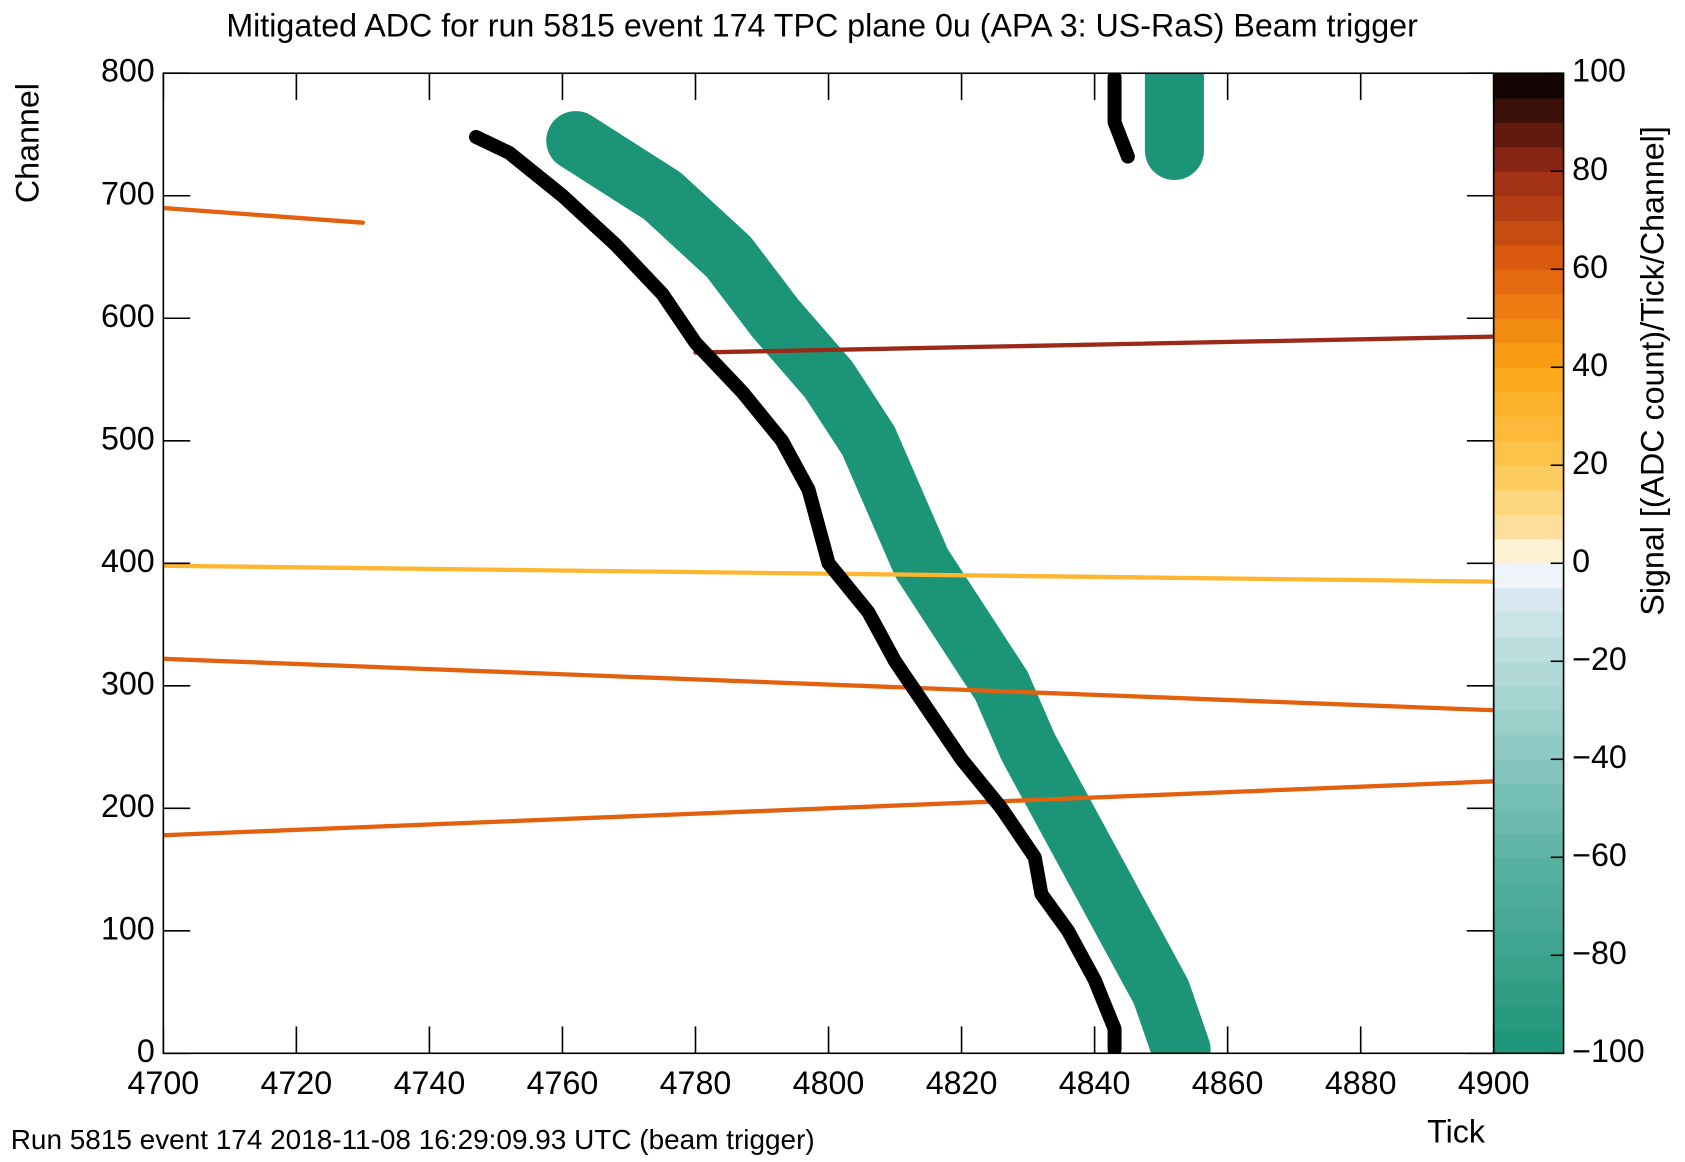  What do you see at coordinates (1590, 267) in the screenshot?
I see `colorbar-tick-label: 60` at bounding box center [1590, 267].